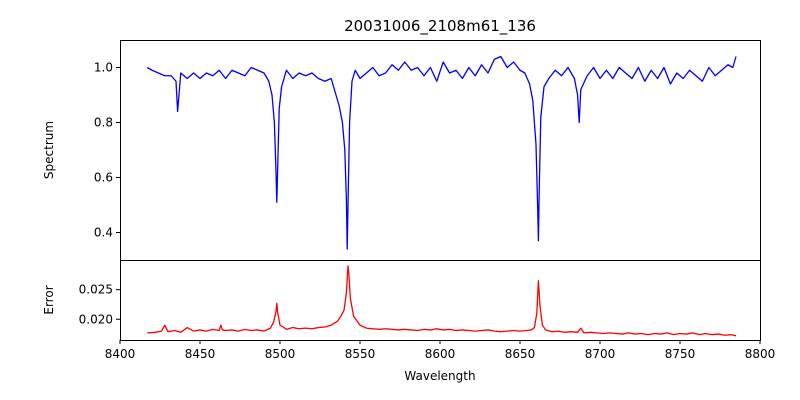 This screenshot has width=800, height=400. I want to click on x-tick-label: 8750, so click(680, 354).